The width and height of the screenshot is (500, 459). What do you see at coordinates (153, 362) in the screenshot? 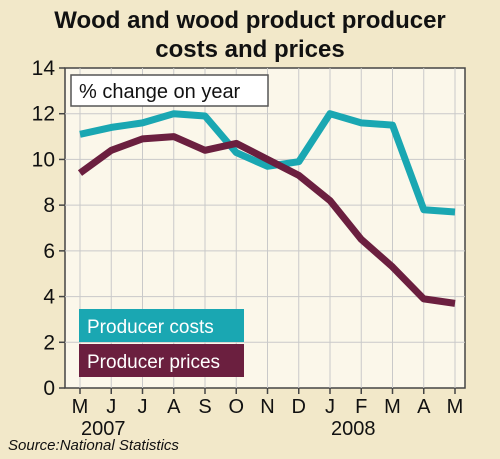
I see `legend-label-1: Producer prices` at bounding box center [153, 362].